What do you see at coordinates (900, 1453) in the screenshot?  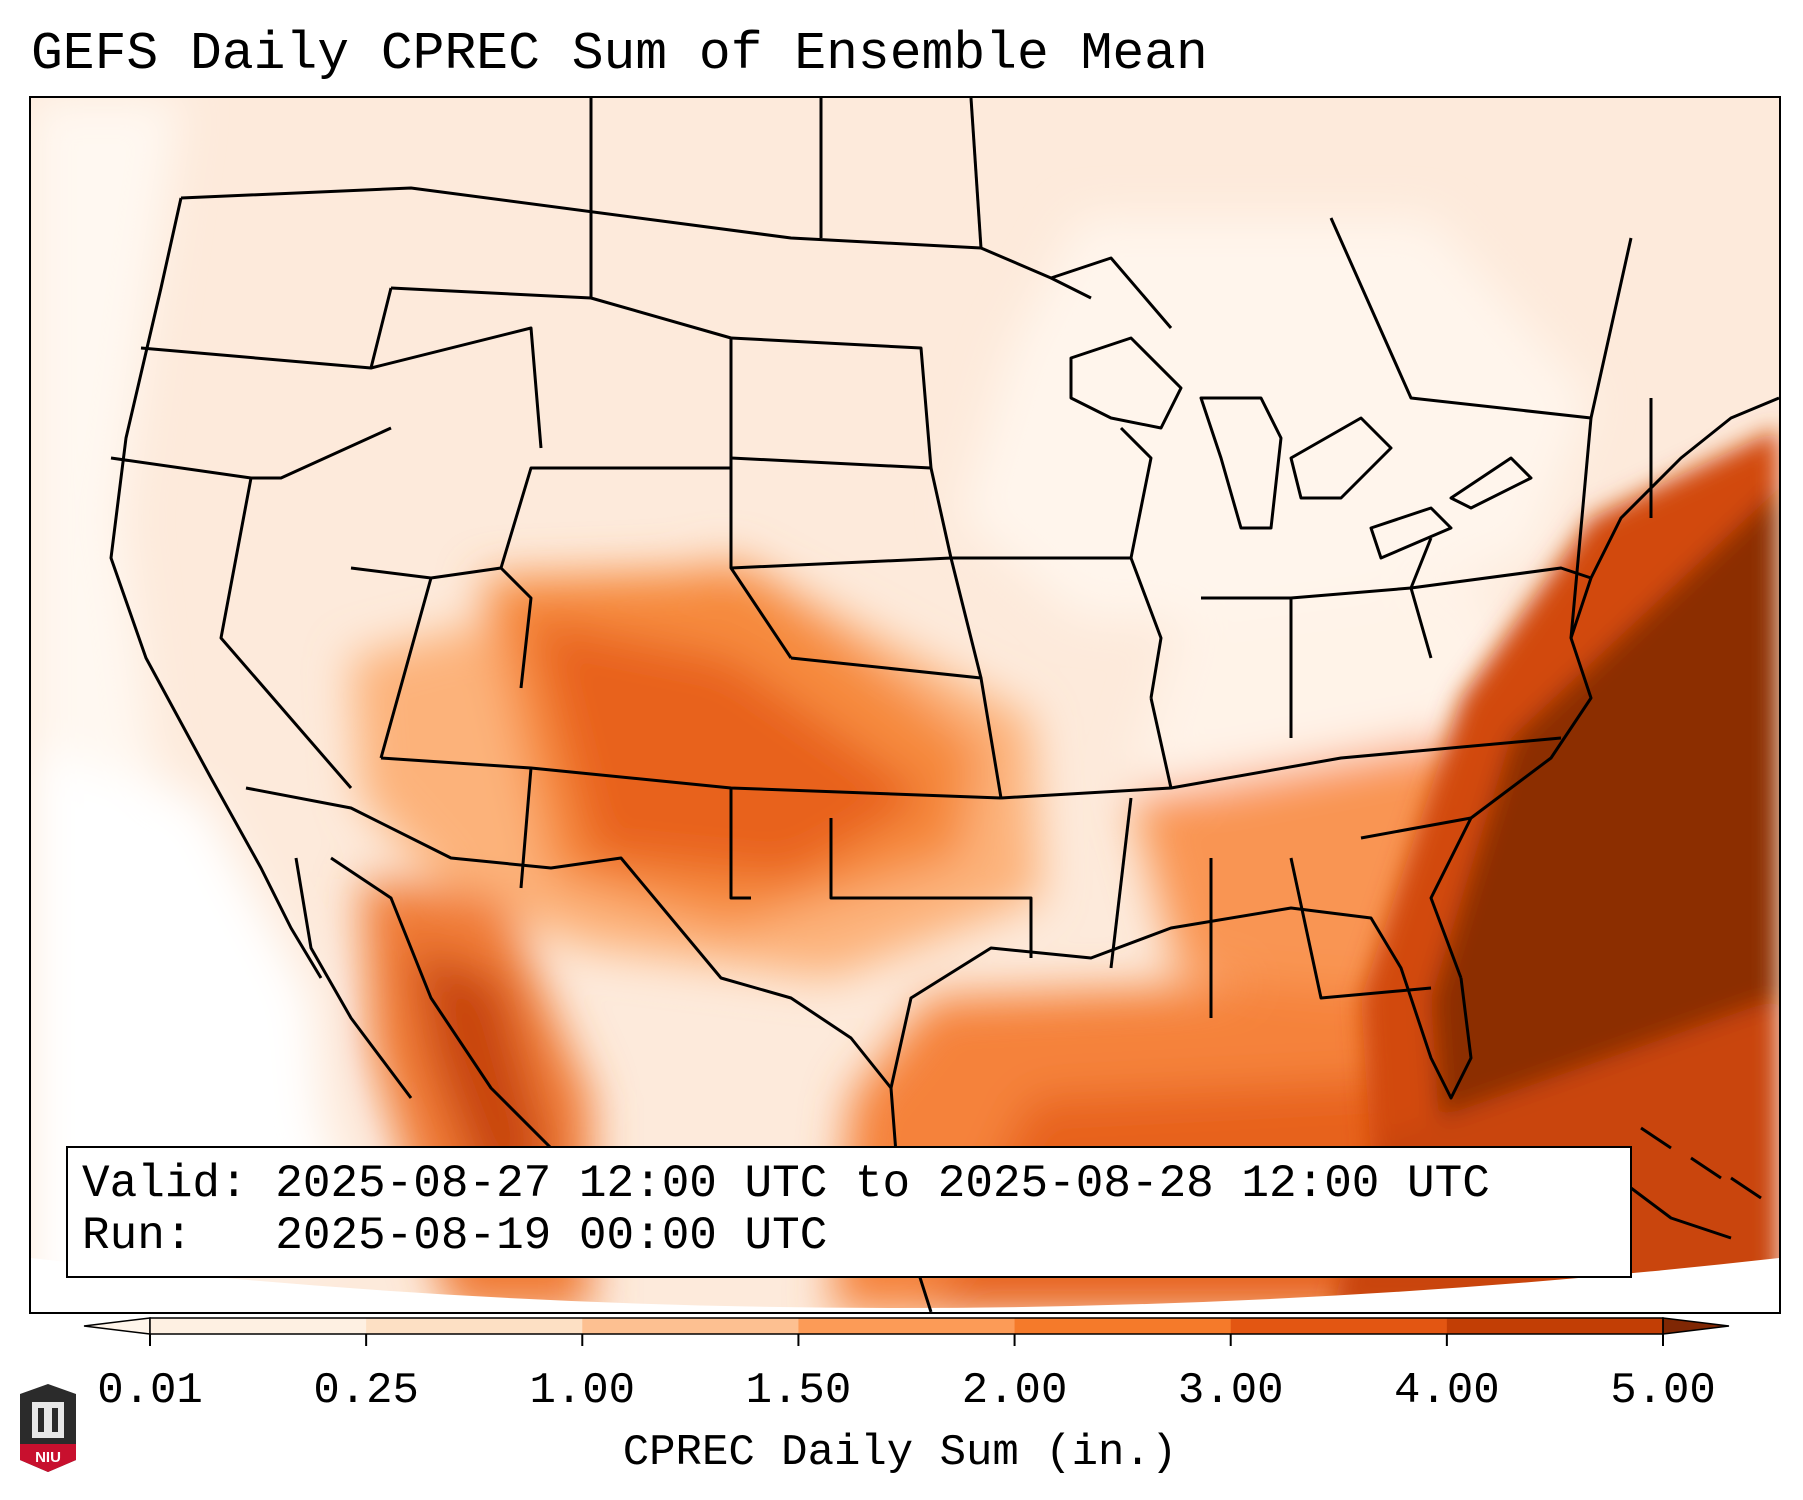 I see `colorbar-label: CPREC Daily Sum (in.)` at bounding box center [900, 1453].